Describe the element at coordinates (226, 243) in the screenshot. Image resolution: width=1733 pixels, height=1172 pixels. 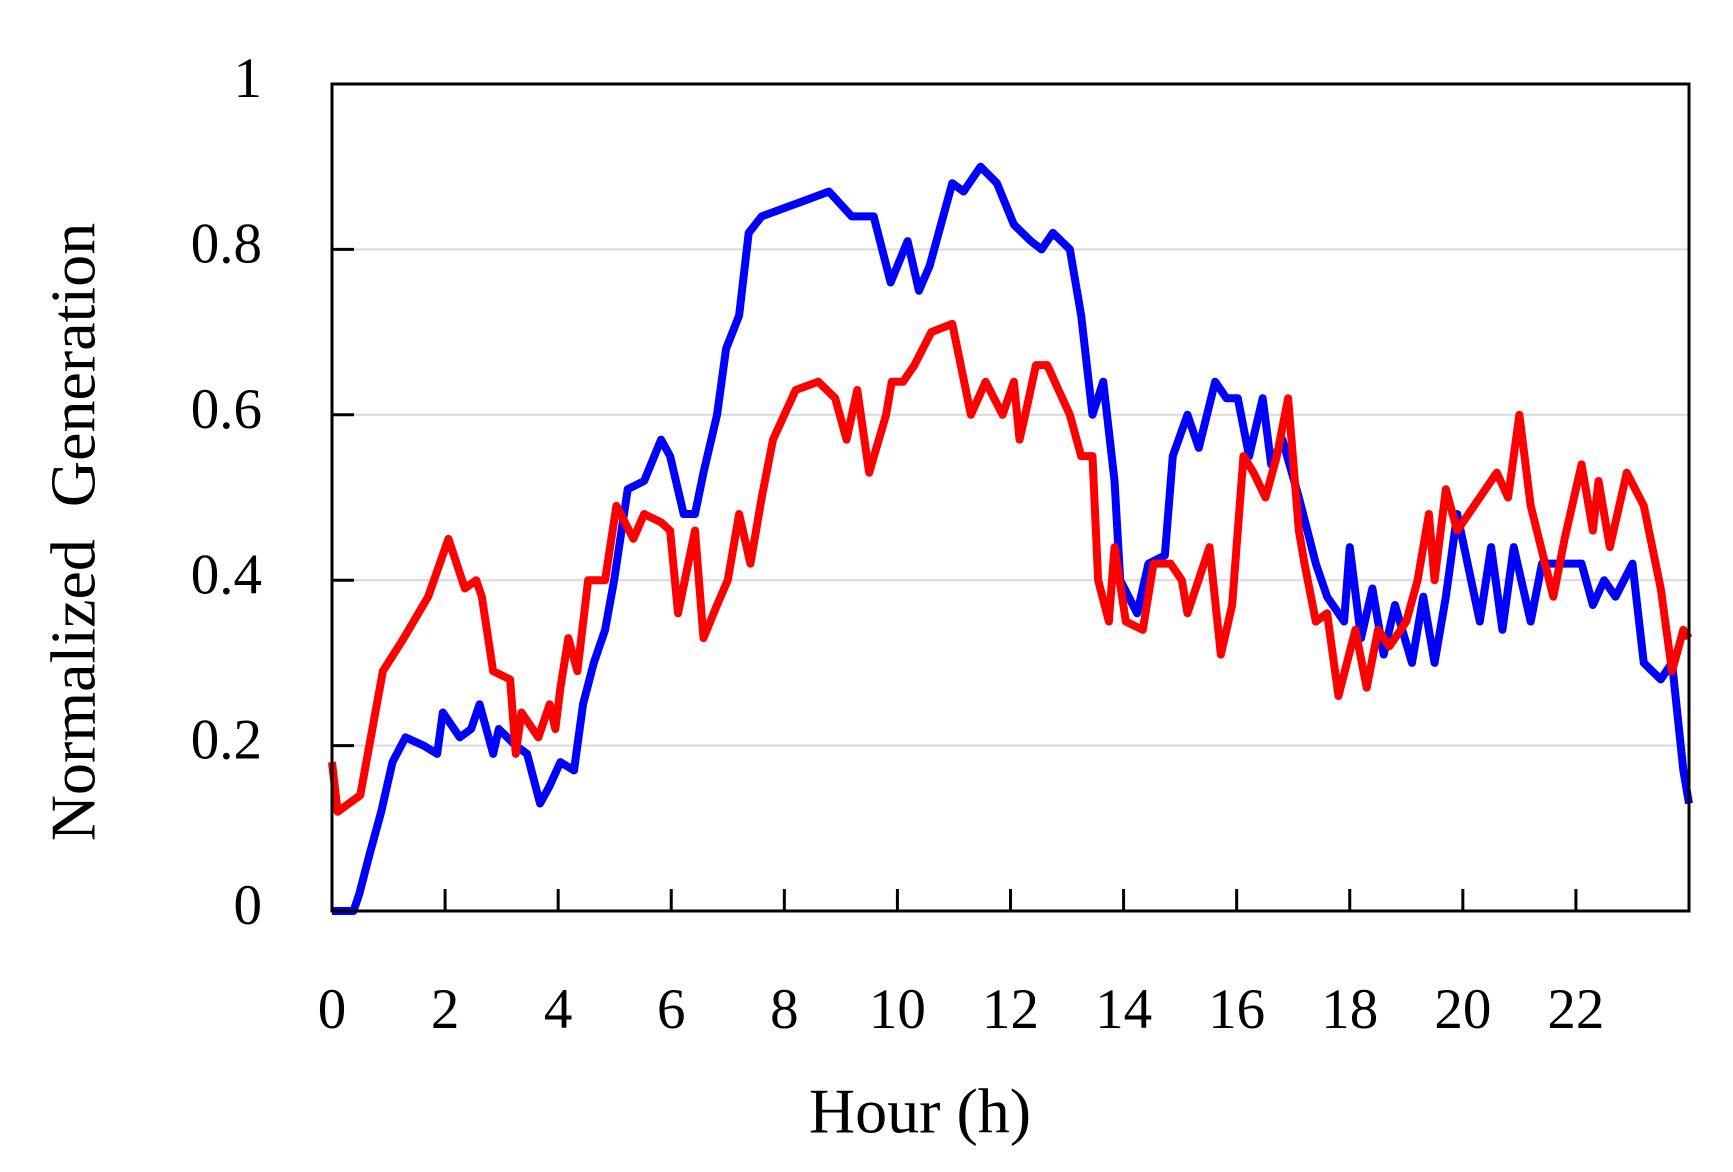
I see `y-tick-label: 0.8` at that location.